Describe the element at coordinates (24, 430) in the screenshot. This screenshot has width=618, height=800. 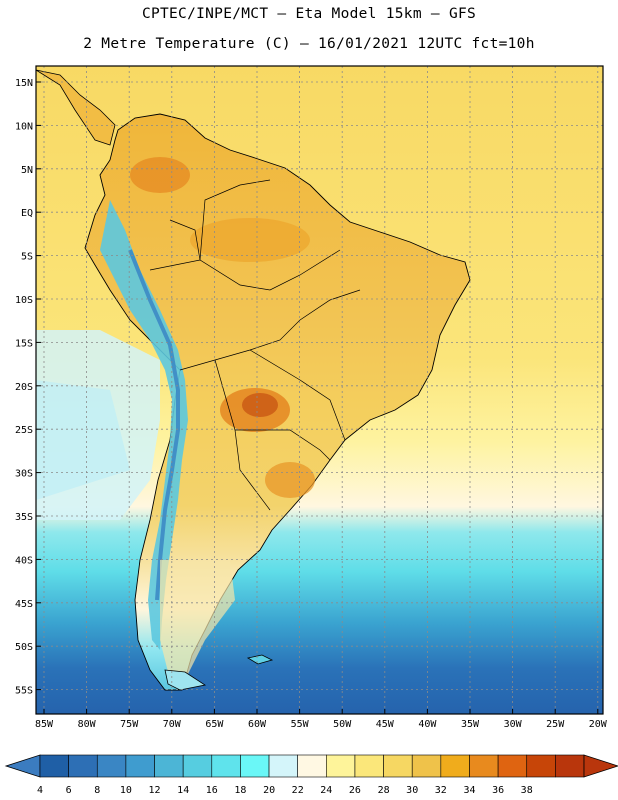
I see `lat-label: 25S` at that location.